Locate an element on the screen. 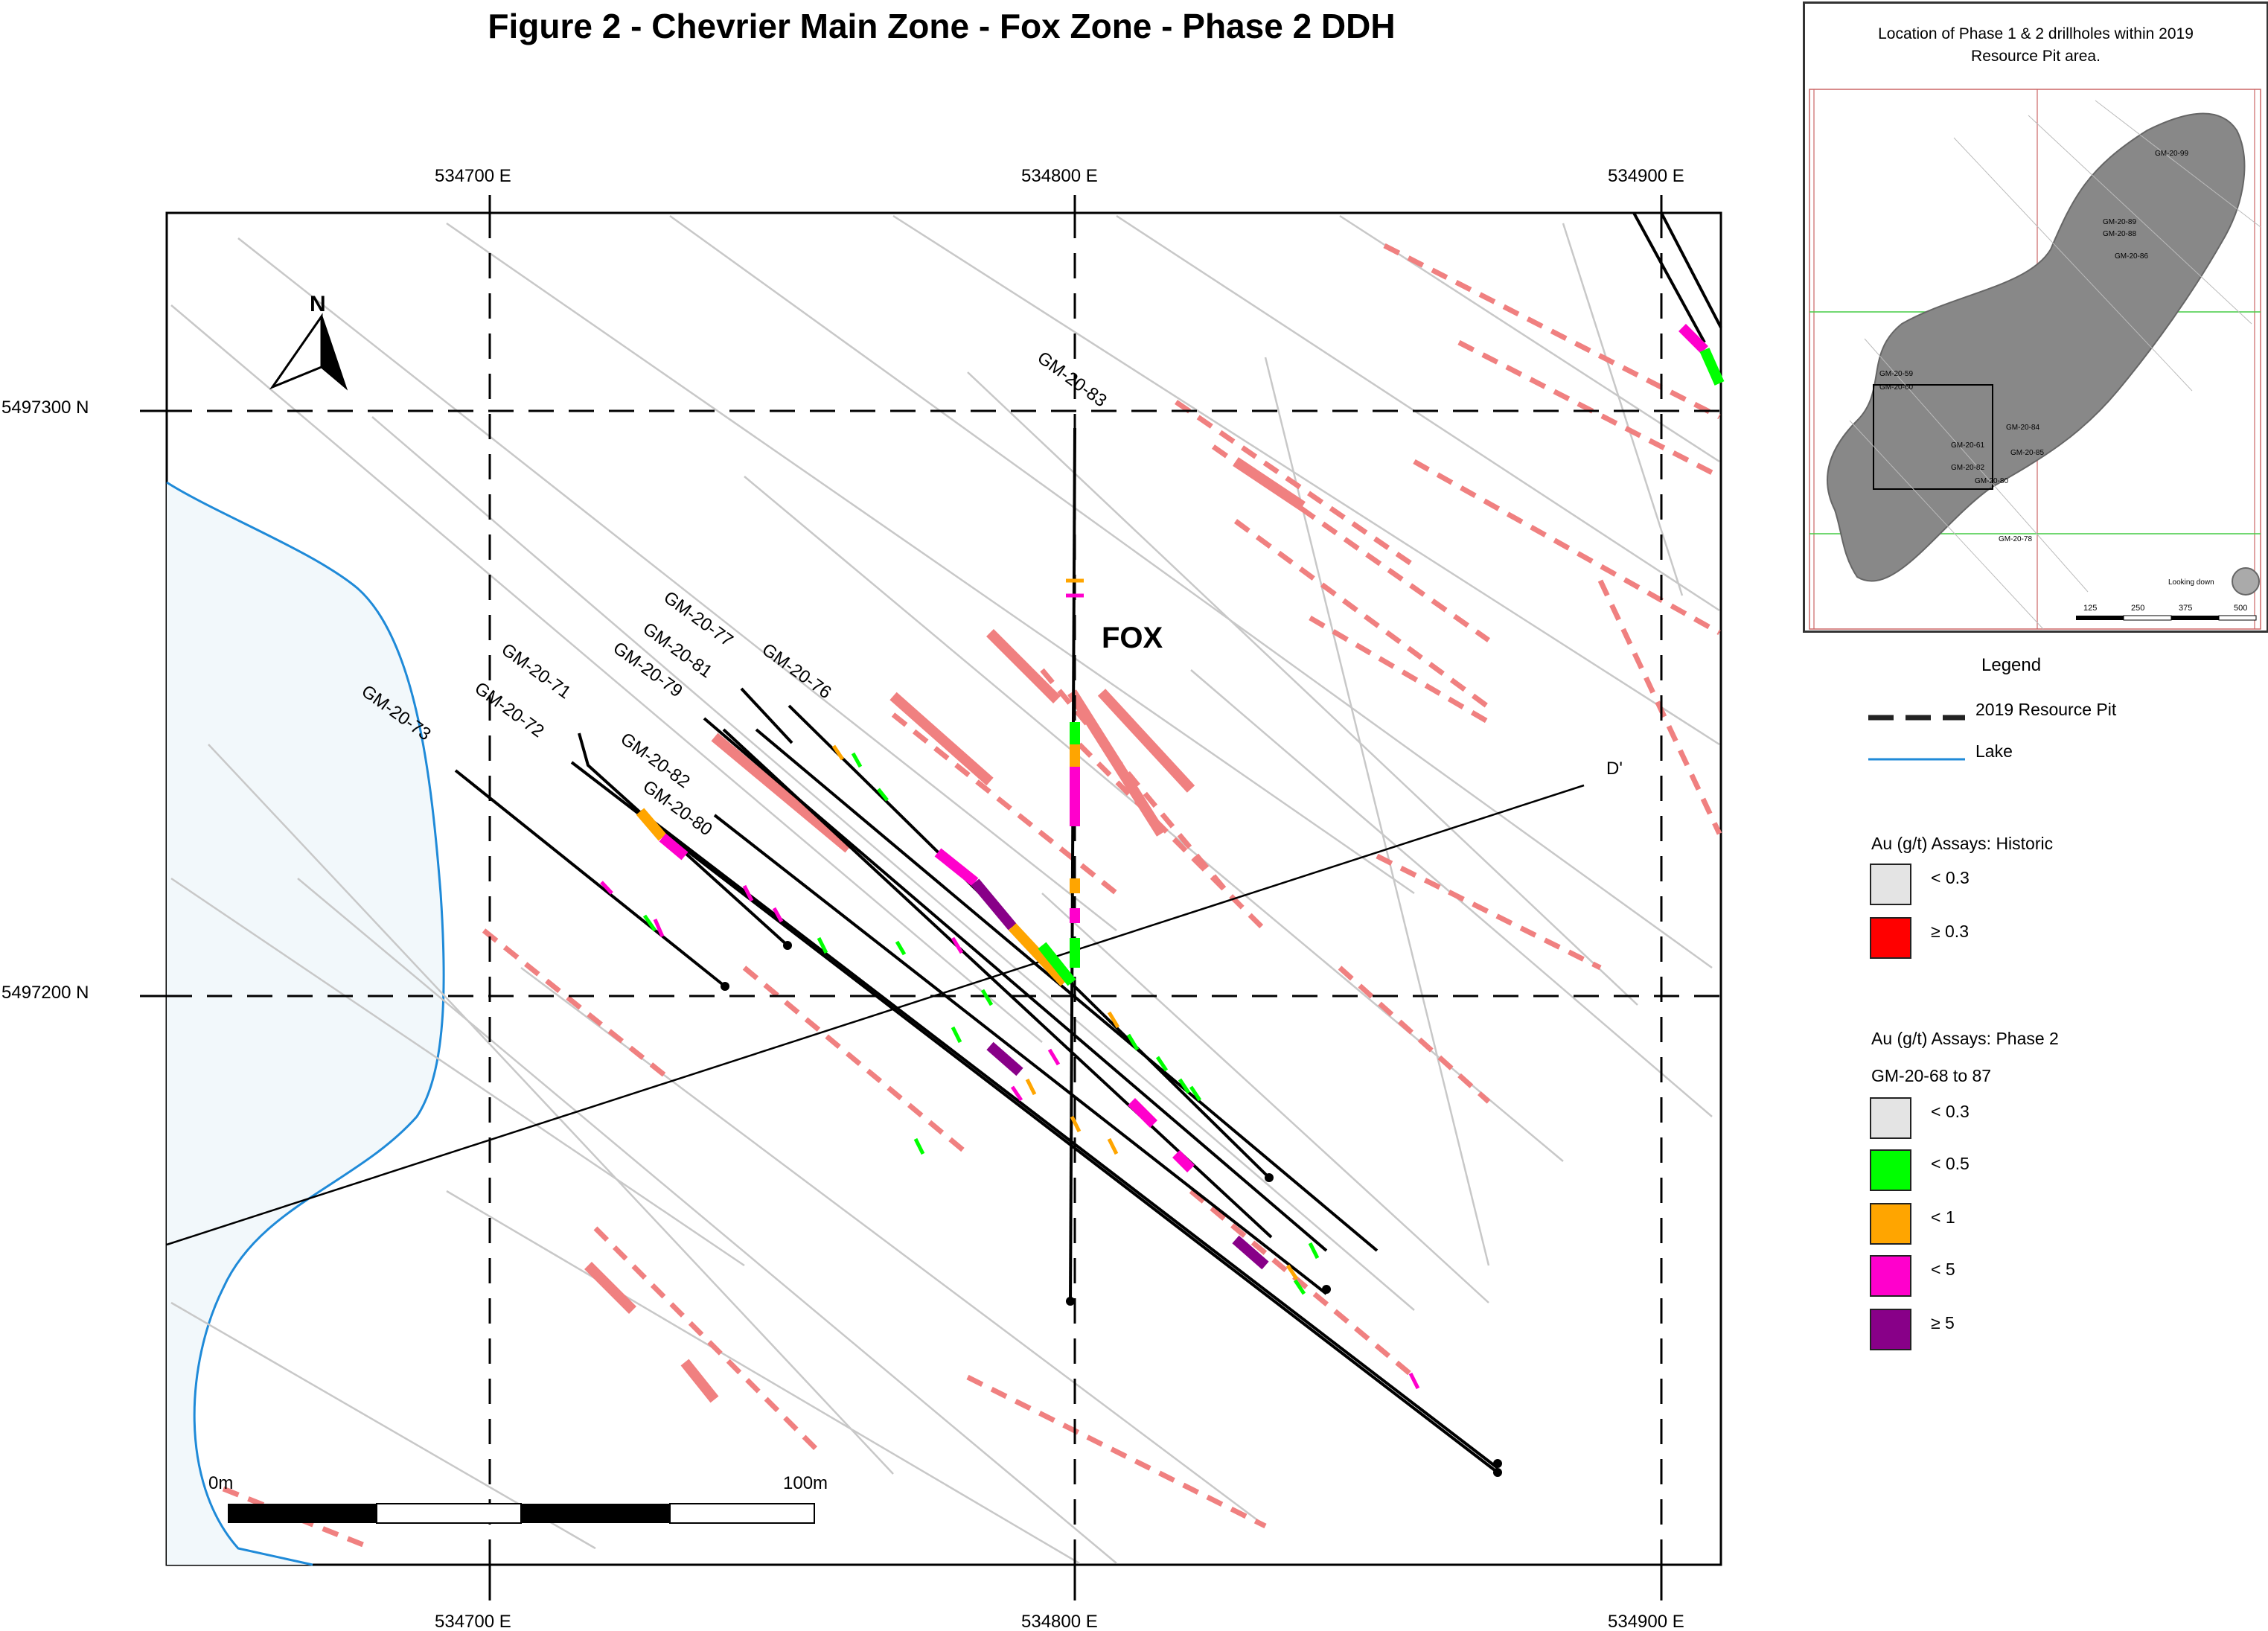 This screenshot has height=1631, width=2268. legend-historic-swatch-low is located at coordinates (1890, 885).